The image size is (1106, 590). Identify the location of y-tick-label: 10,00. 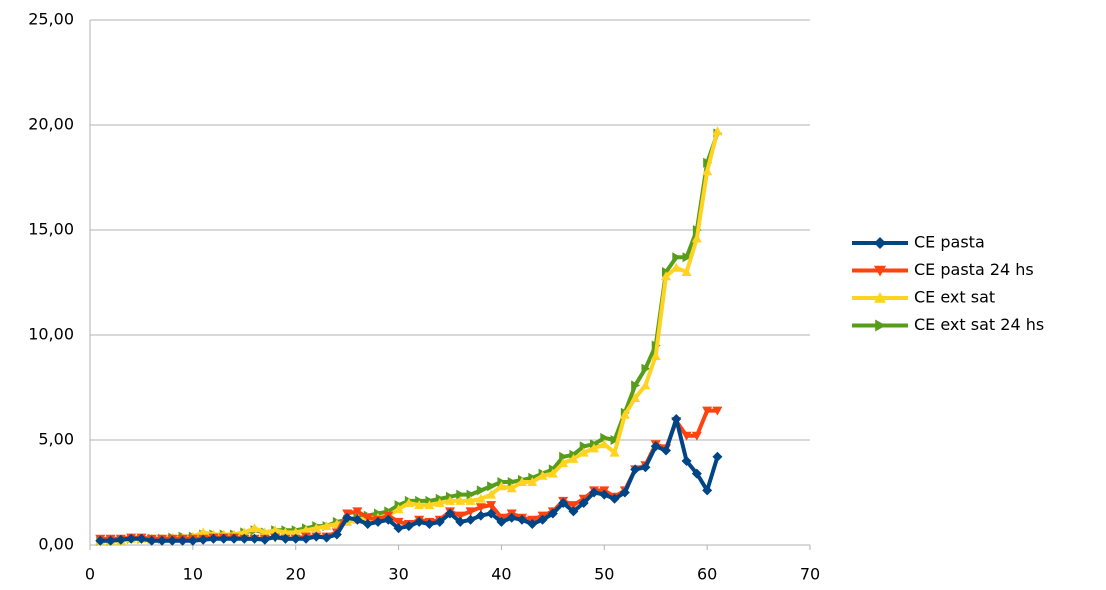
(51, 334).